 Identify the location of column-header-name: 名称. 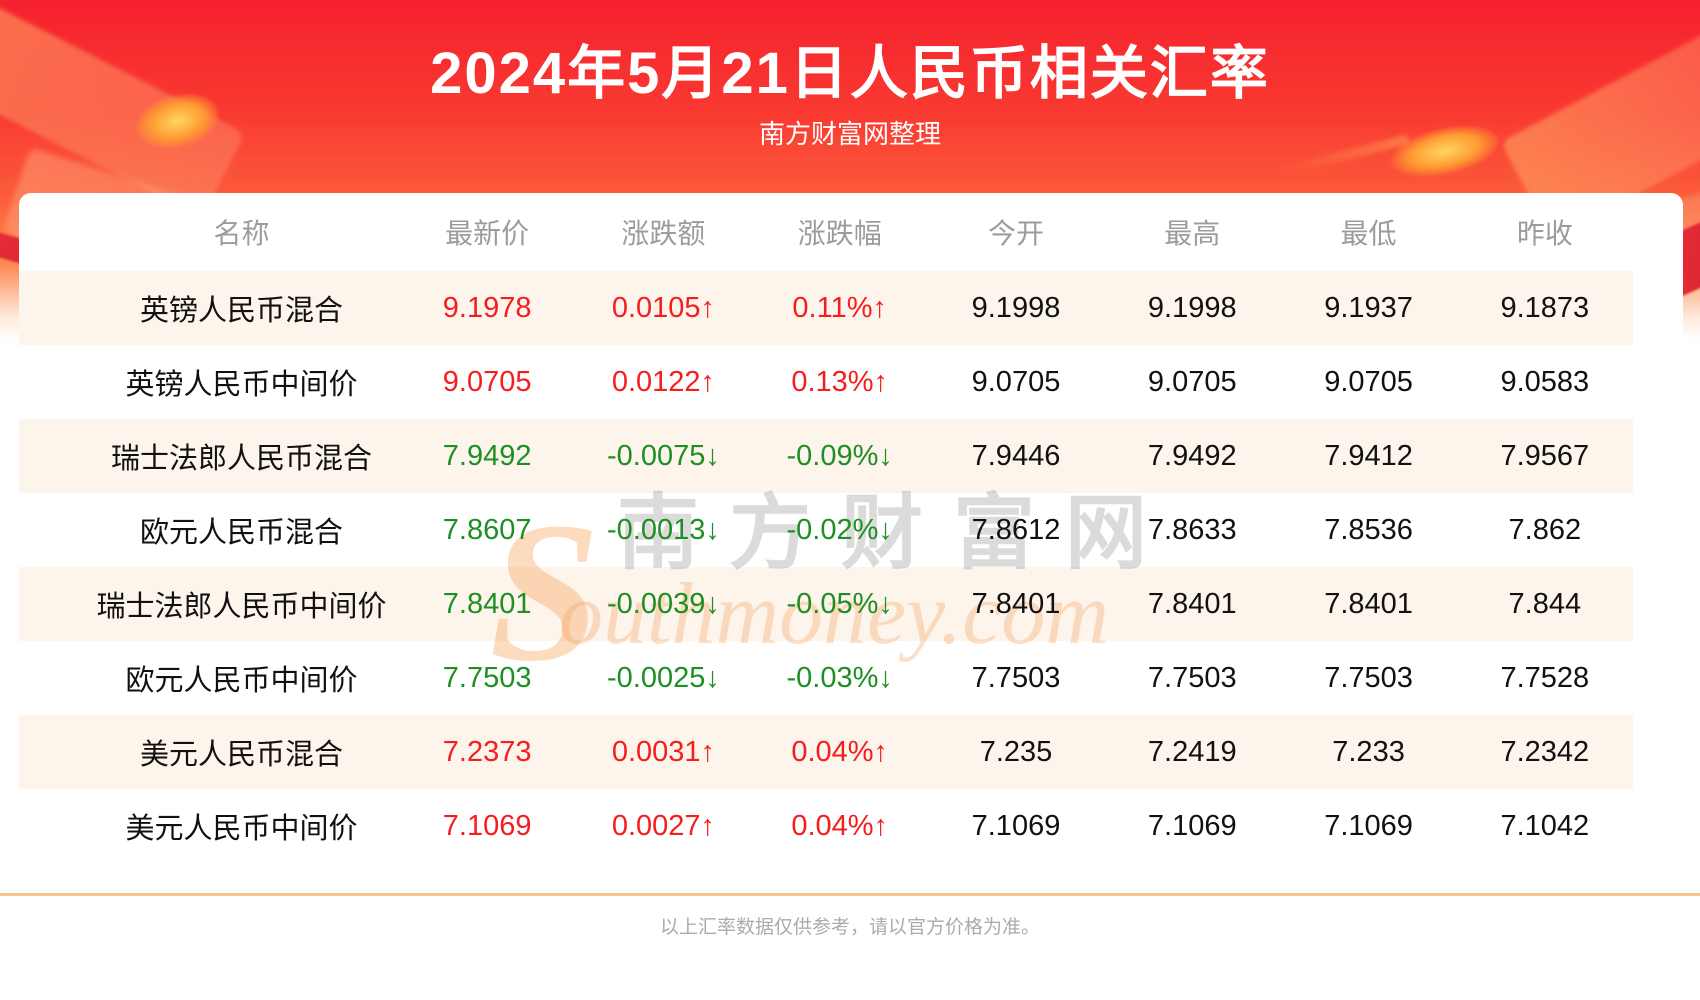
(241, 233).